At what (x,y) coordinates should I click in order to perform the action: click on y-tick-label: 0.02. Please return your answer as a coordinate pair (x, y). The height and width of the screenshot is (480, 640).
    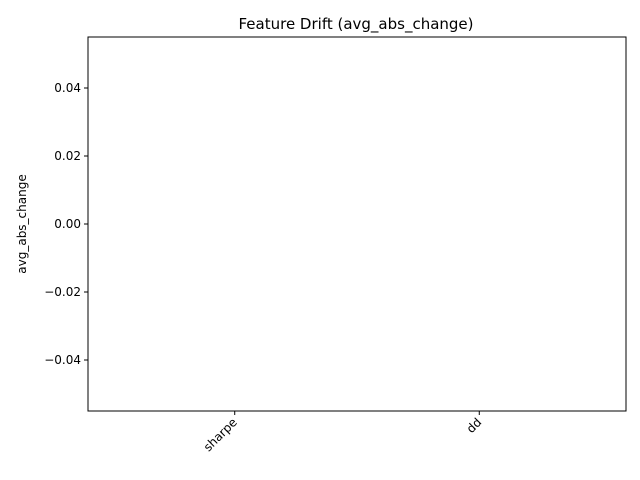
    Looking at the image, I should click on (67, 156).